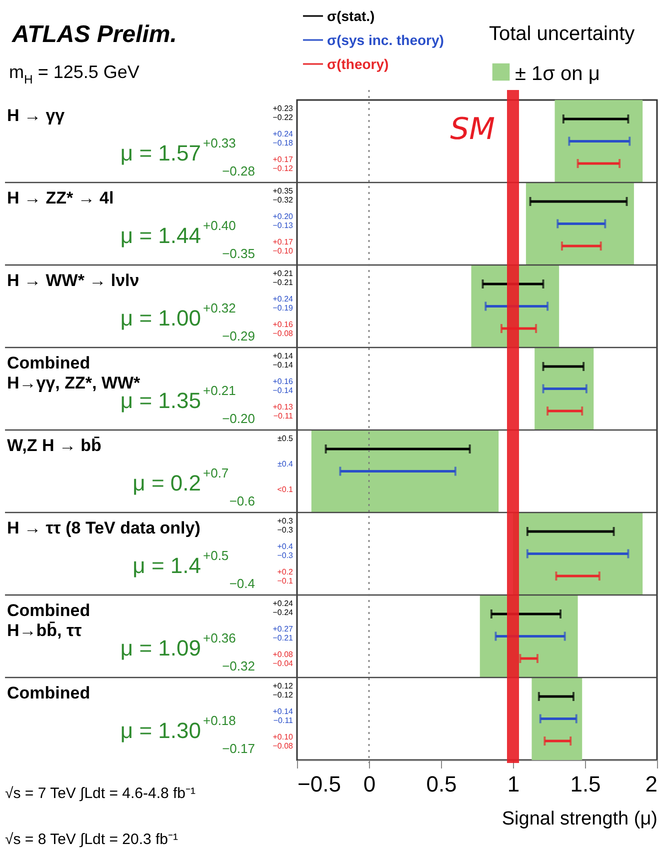 The width and height of the screenshot is (667, 856). What do you see at coordinates (283, 329) in the screenshot?
I see `text: +0.16 −0.08` at bounding box center [283, 329].